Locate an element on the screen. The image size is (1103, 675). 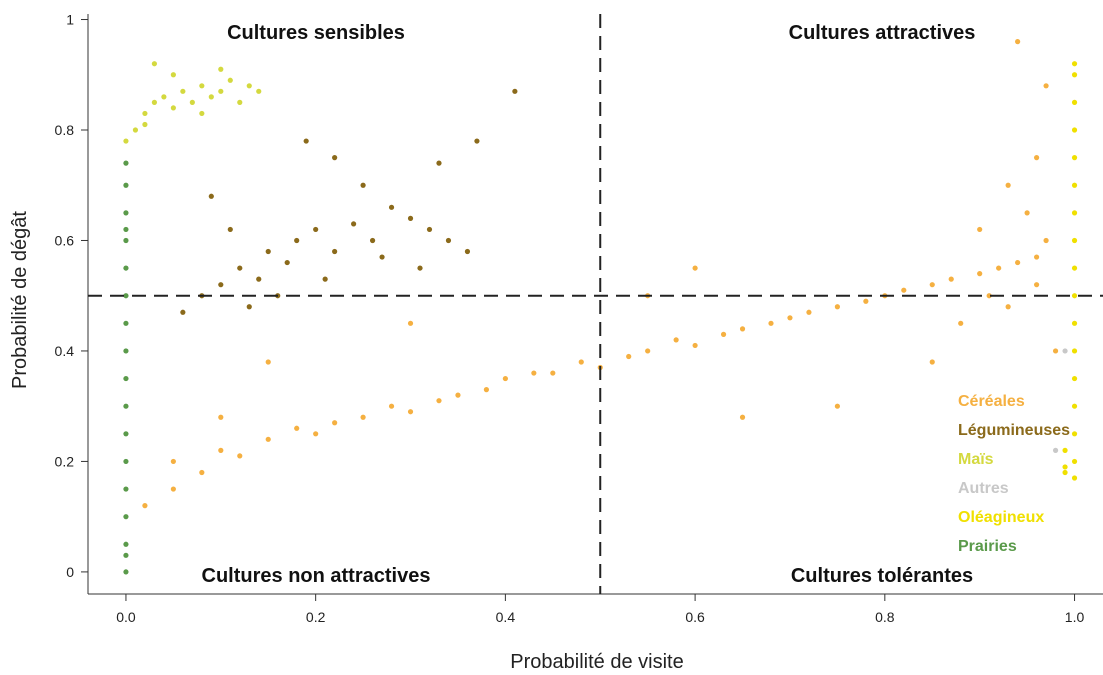
legend-entry: Prairies is located at coordinates (987, 546).